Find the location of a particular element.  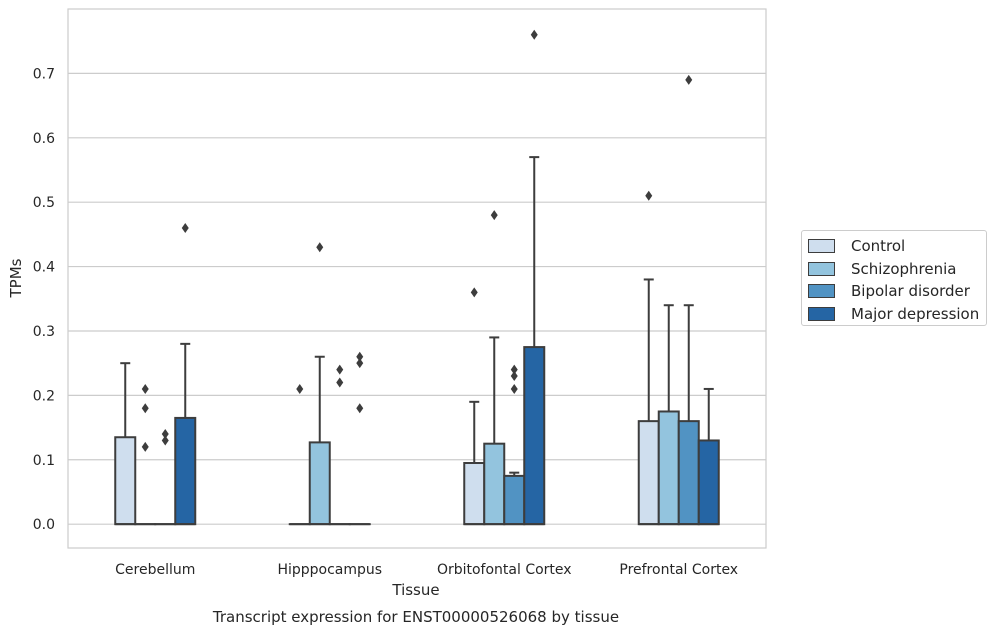

legend-item-control: Control is located at coordinates (897, 246).